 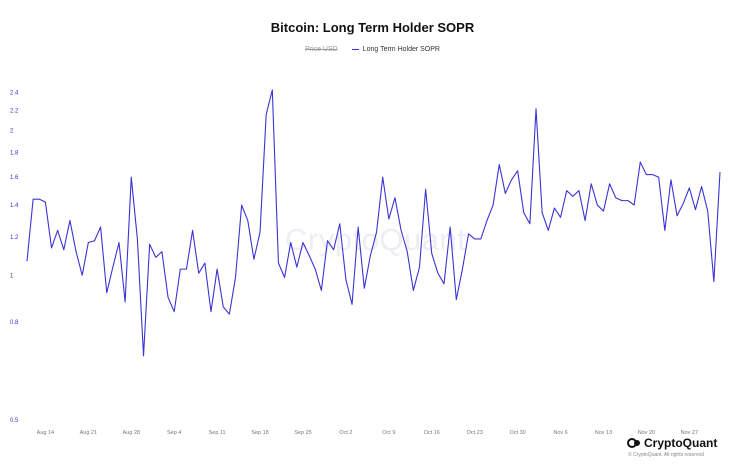 I want to click on cryptoquant-logo-icon, so click(x=633, y=443).